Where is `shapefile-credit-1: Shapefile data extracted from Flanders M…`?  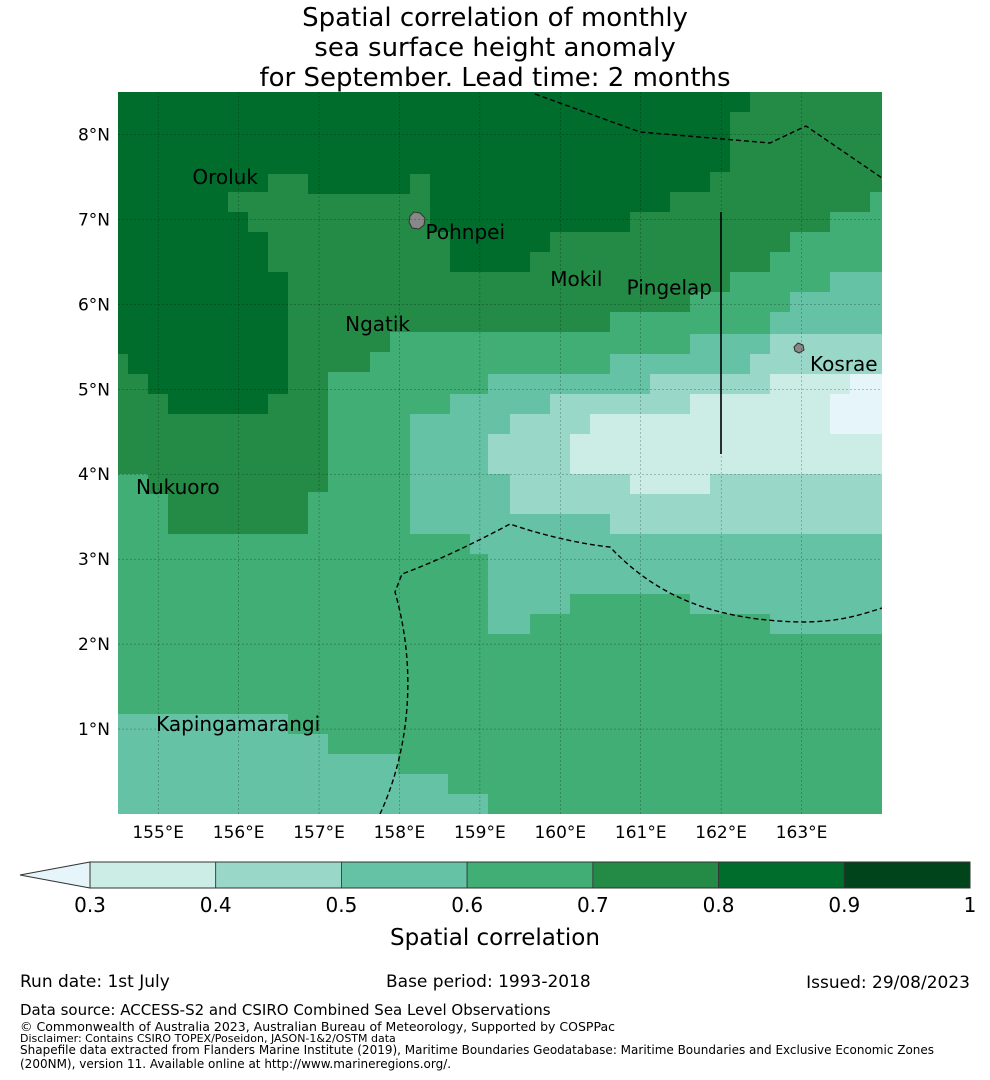
shapefile-credit-1: Shapefile data extracted from Flanders M… is located at coordinates (477, 1050).